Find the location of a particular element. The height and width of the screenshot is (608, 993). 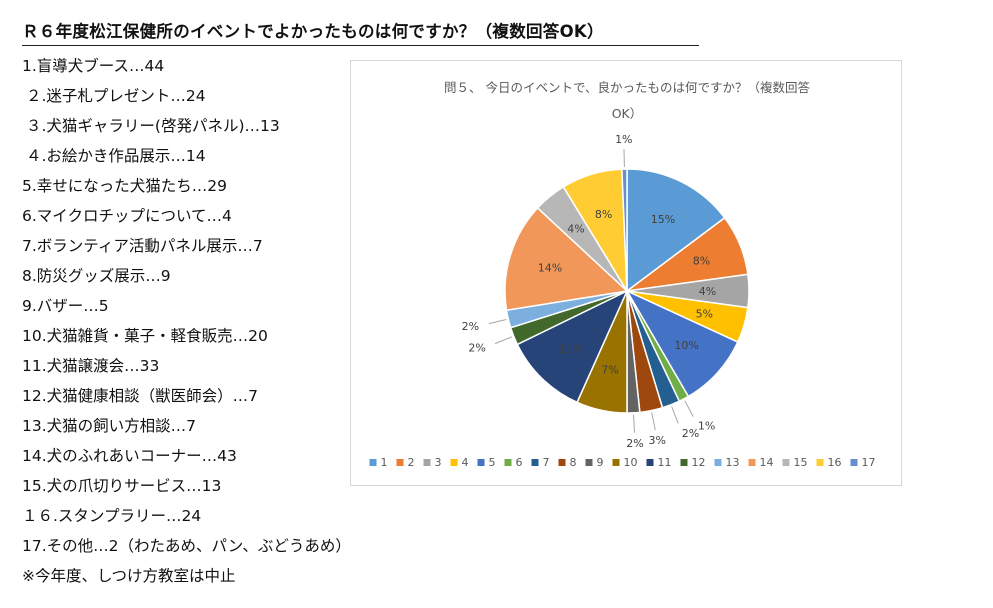

data-label: 10% is located at coordinates (686, 345).